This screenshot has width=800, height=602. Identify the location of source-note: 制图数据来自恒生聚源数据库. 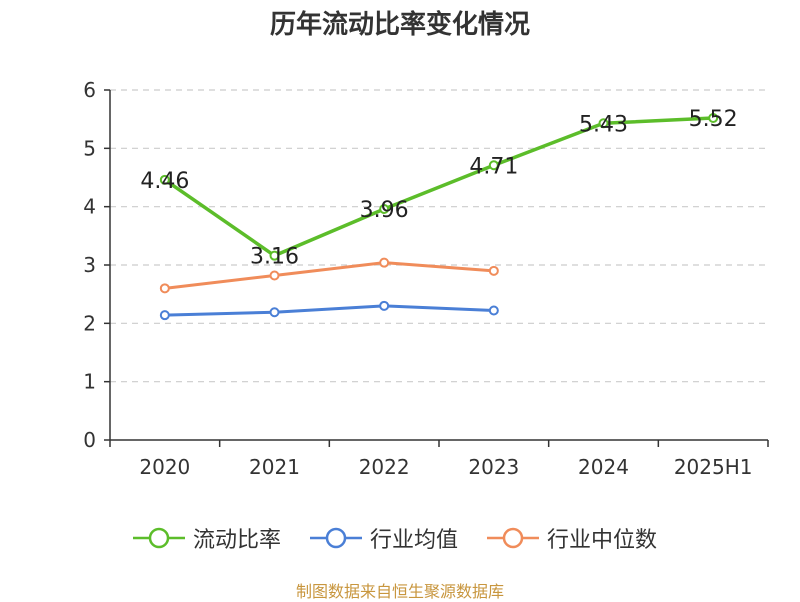
(399, 591).